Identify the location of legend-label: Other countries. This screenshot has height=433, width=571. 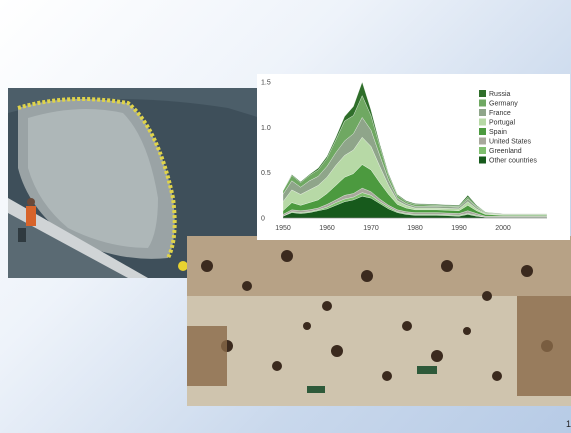
(513, 161).